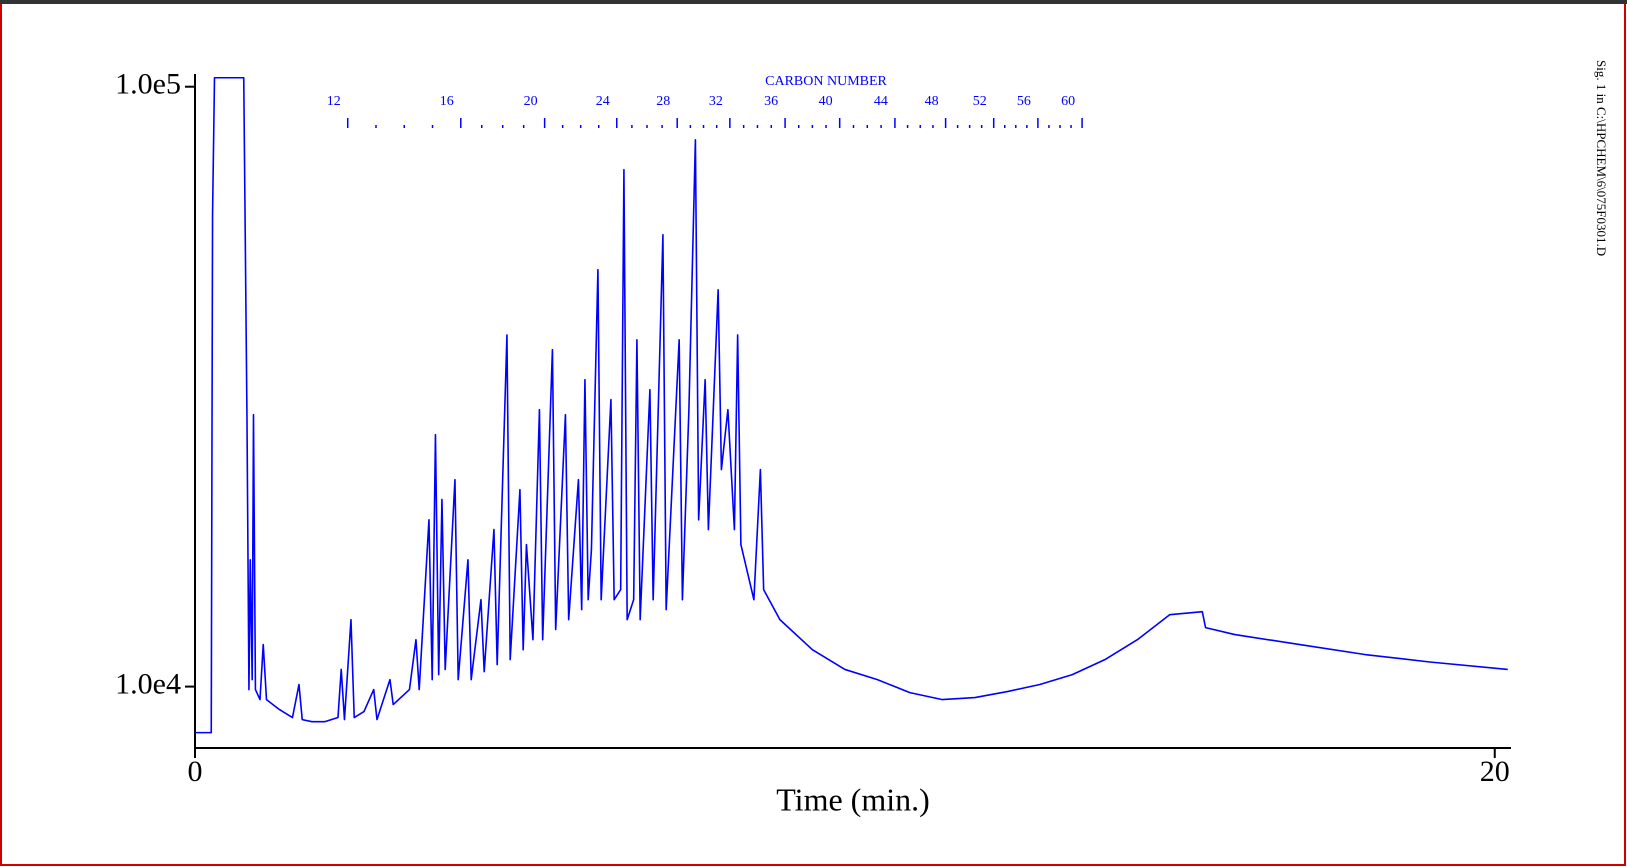 Image resolution: width=1627 pixels, height=867 pixels. What do you see at coordinates (663, 101) in the screenshot?
I see `carbon-label: 28` at bounding box center [663, 101].